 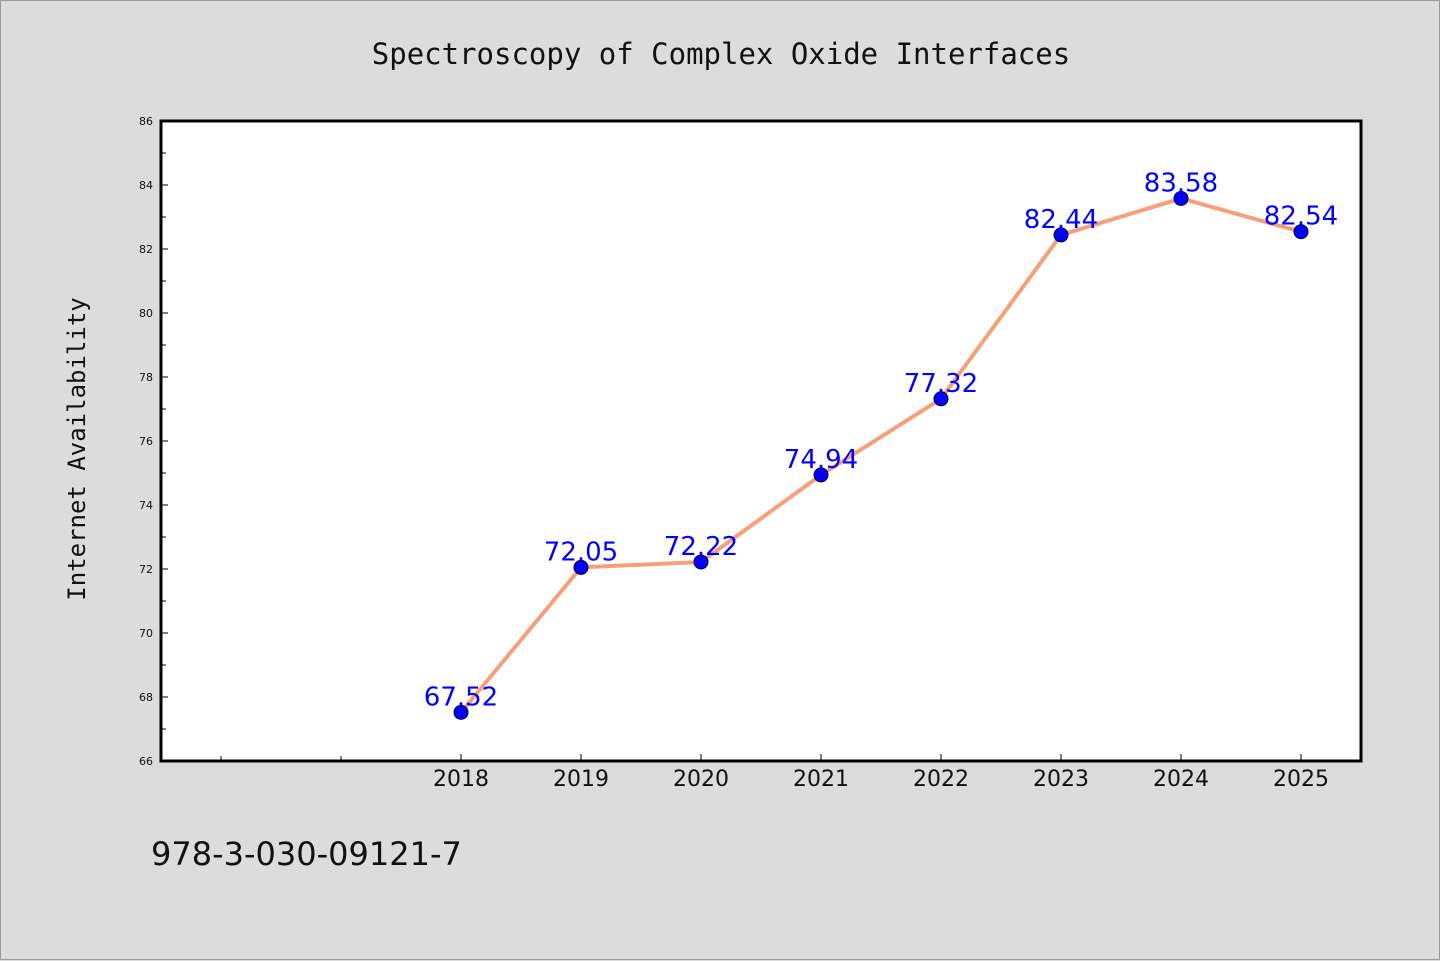 I want to click on y-tick-label: 86, so click(x=146, y=121).